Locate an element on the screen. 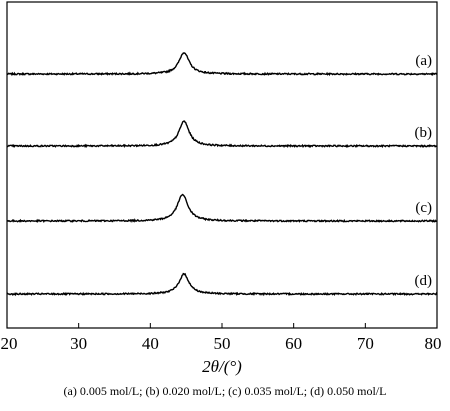 The image size is (450, 411). x-tick-label: 40 is located at coordinates (150, 343).